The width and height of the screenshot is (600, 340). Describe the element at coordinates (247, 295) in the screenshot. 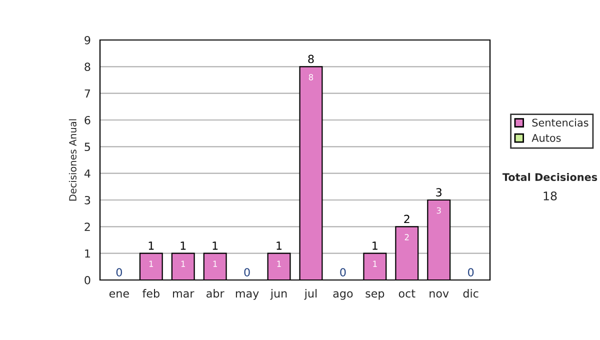

I see `x-tick-label: may` at that location.